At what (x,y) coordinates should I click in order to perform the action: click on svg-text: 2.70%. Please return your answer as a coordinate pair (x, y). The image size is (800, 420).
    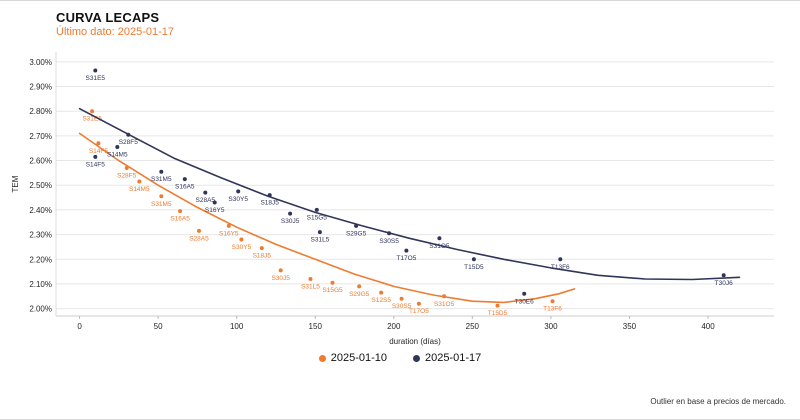
    Looking at the image, I should click on (40, 136).